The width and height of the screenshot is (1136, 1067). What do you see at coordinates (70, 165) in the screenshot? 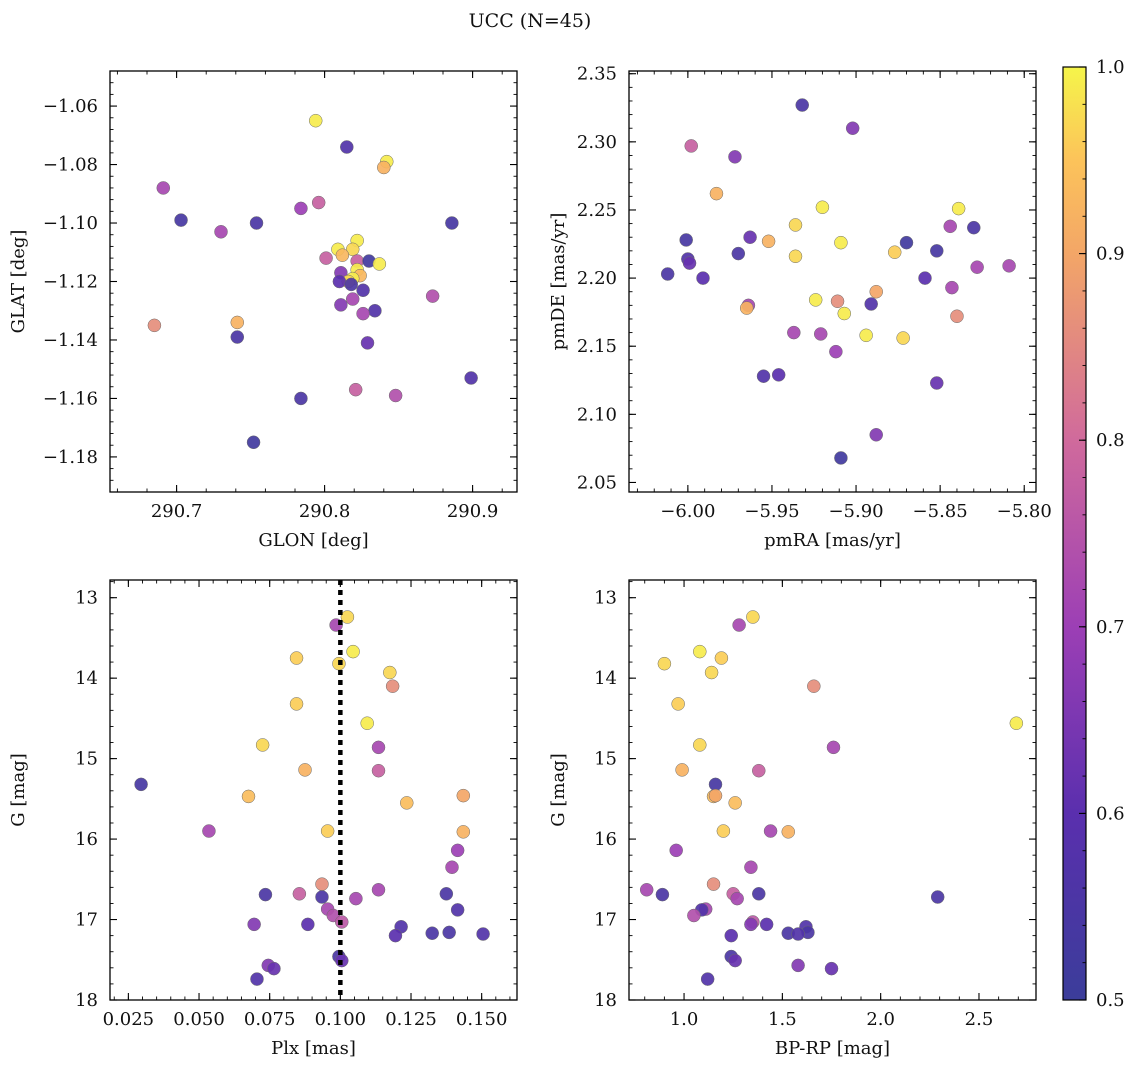
I see `y-tick-label: −1.08` at bounding box center [70, 165].